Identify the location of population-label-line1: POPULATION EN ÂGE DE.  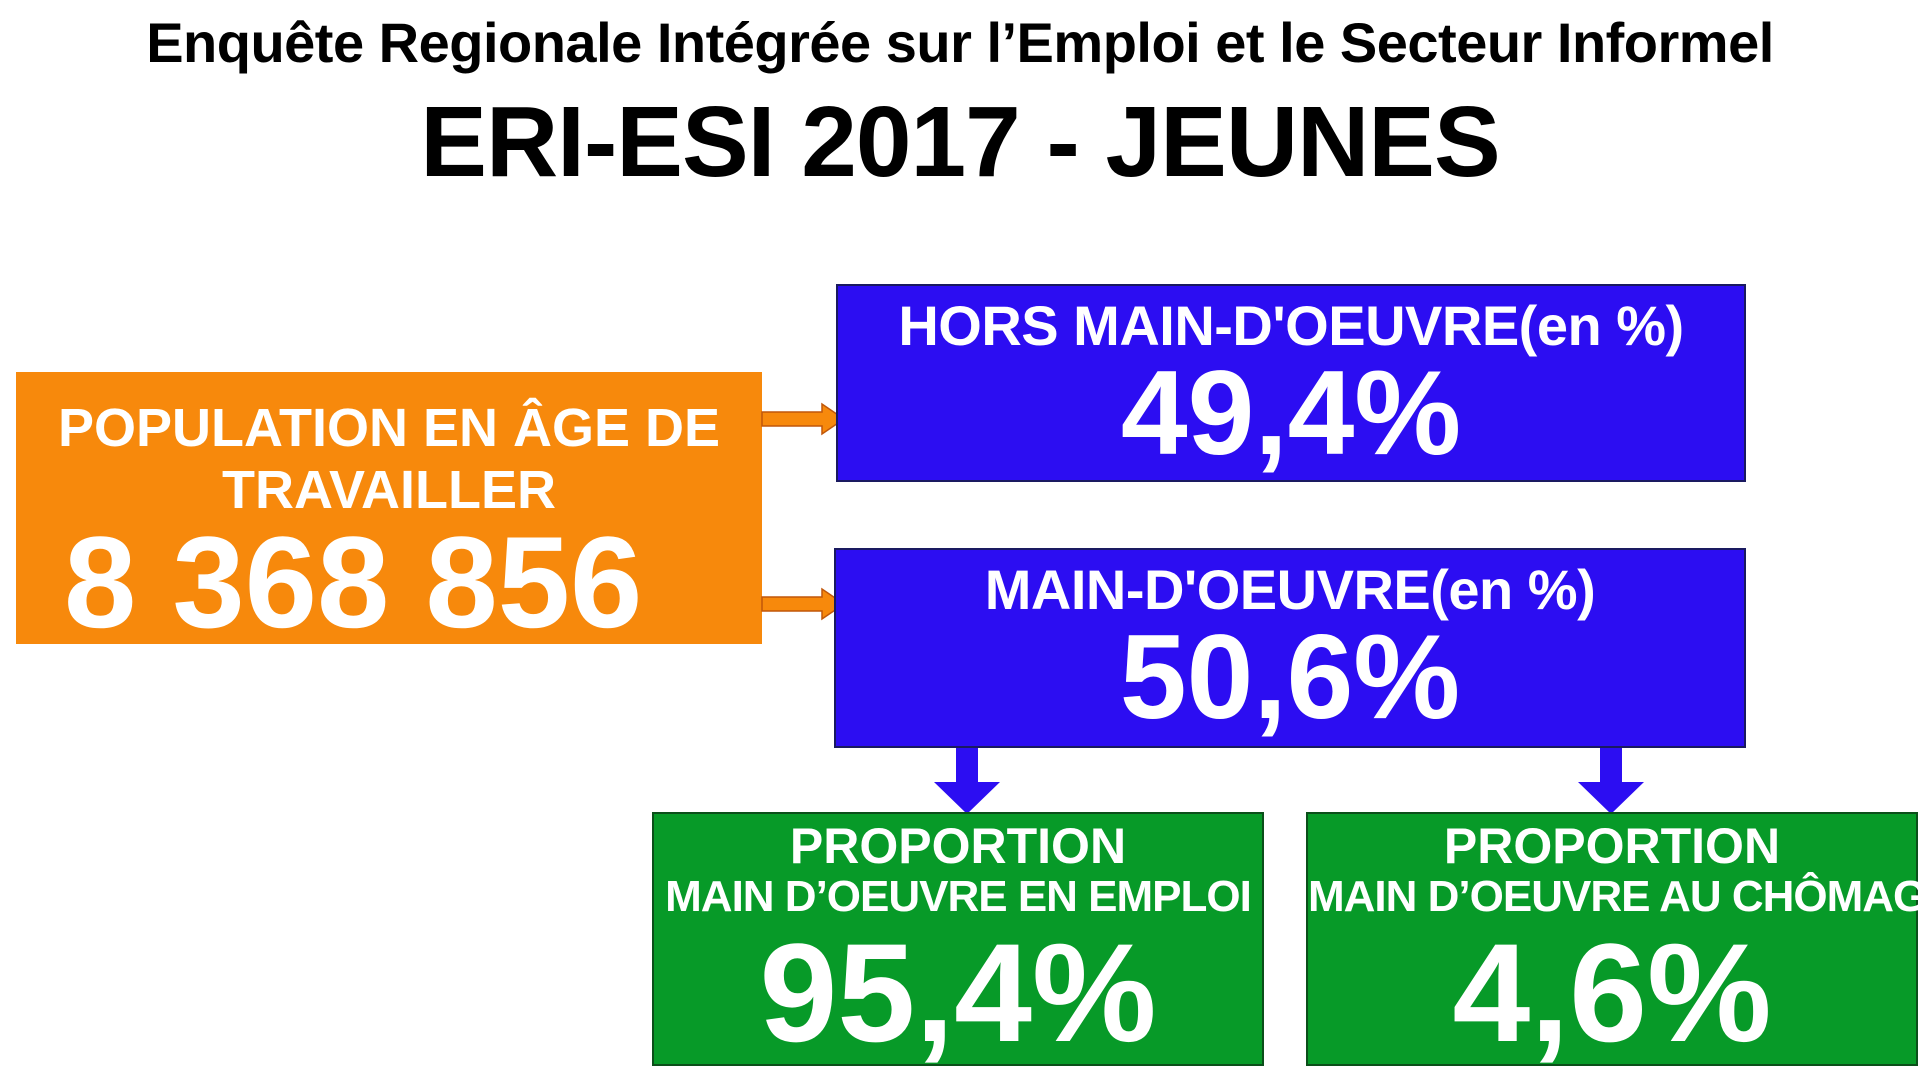
(389, 428).